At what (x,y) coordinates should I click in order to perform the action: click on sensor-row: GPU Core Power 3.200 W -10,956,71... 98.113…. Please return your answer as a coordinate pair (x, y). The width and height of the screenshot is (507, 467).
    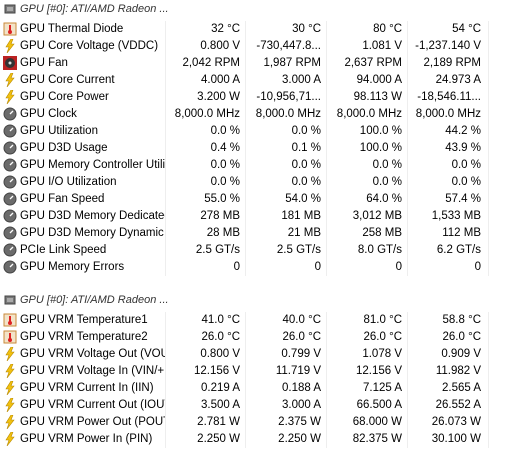
    Looking at the image, I should click on (245, 97).